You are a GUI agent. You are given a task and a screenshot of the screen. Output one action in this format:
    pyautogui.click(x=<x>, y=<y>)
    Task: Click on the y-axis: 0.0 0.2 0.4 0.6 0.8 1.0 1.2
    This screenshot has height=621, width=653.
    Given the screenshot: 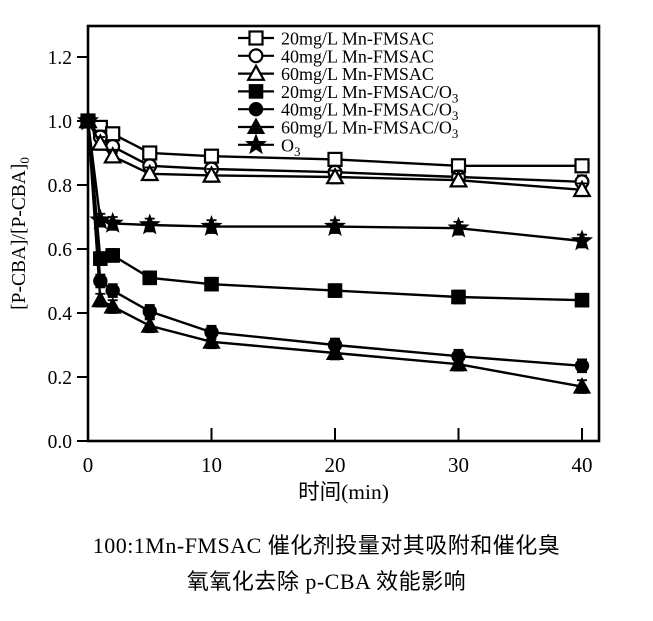 What is the action you would take?
    pyautogui.click(x=68, y=250)
    